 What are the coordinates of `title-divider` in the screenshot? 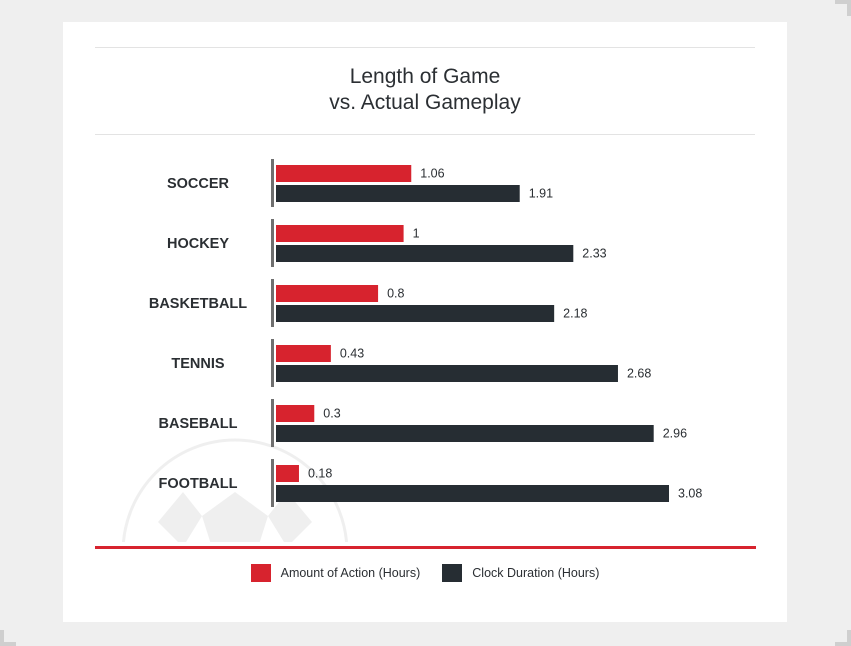 It's located at (425, 134).